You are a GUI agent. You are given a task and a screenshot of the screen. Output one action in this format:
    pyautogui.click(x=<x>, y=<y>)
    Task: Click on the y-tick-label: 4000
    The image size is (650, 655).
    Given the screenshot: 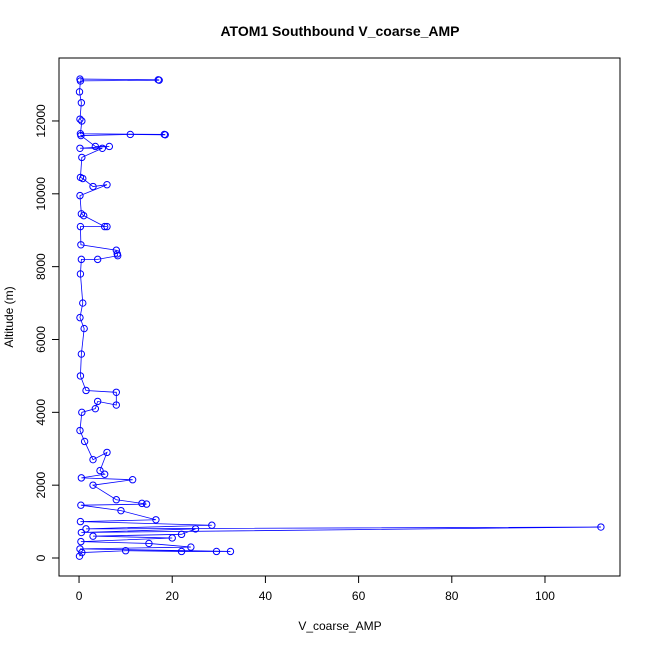 What is the action you would take?
    pyautogui.click(x=41, y=412)
    